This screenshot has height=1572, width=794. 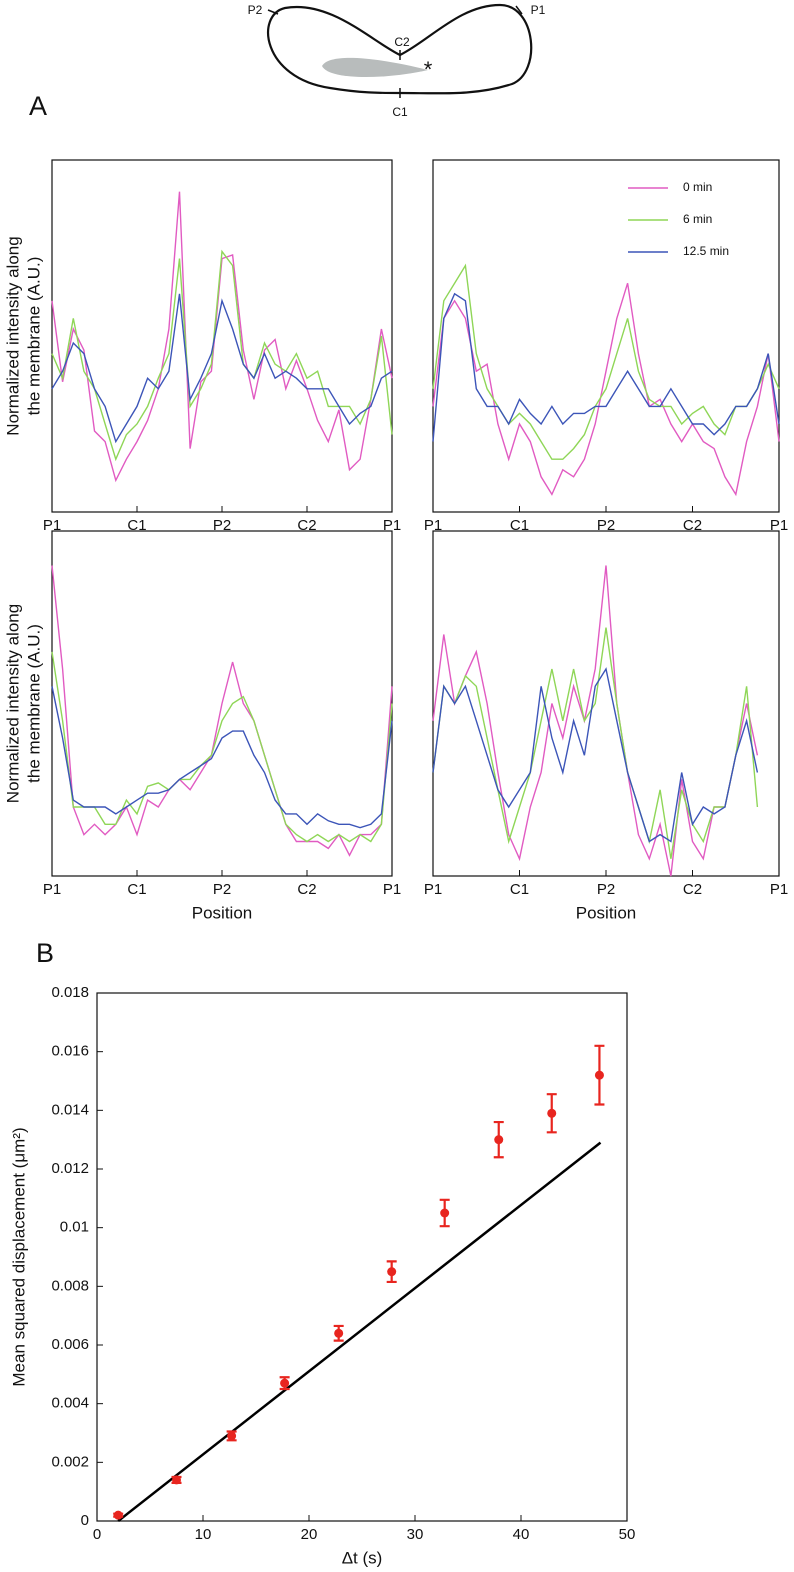 I want to click on y-tick-label: 0.002, so click(x=70, y=1461).